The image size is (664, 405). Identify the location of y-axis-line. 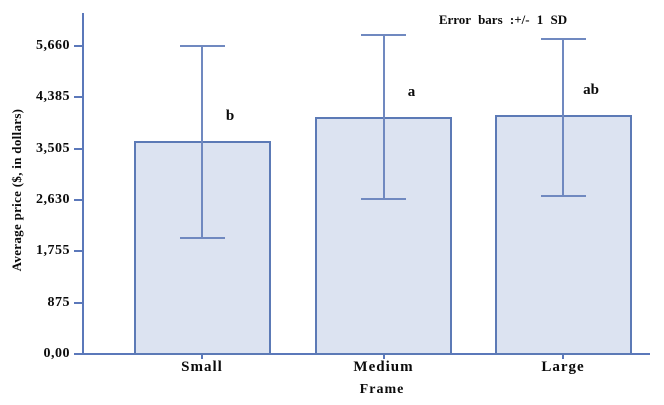
(83, 184).